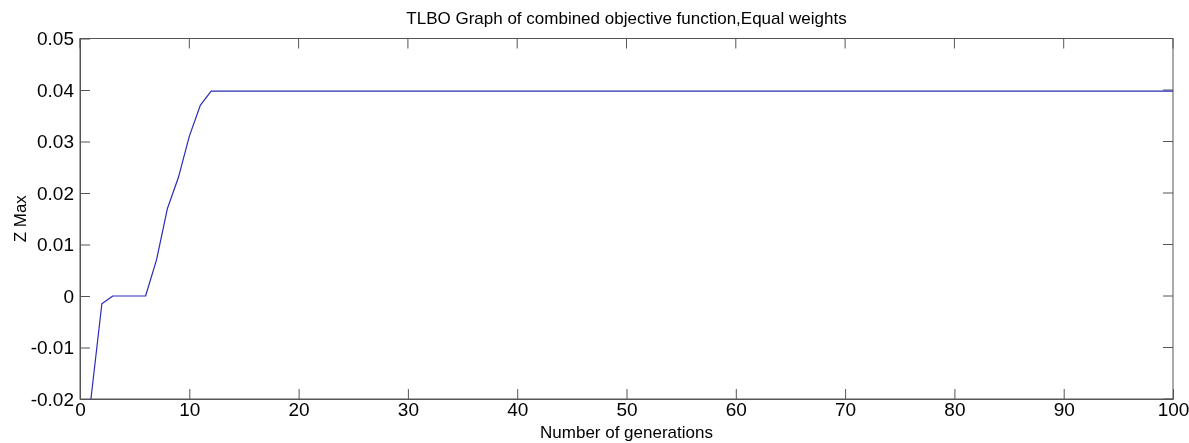  What do you see at coordinates (52, 399) in the screenshot?
I see `y-tick-label: -0.02` at bounding box center [52, 399].